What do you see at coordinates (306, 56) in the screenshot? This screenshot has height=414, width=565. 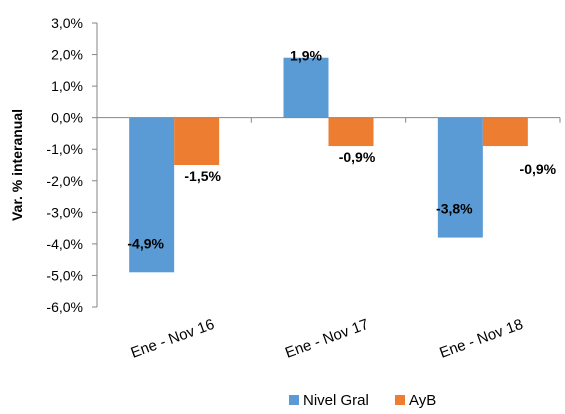 I see `data-label: 1,9%` at bounding box center [306, 56].